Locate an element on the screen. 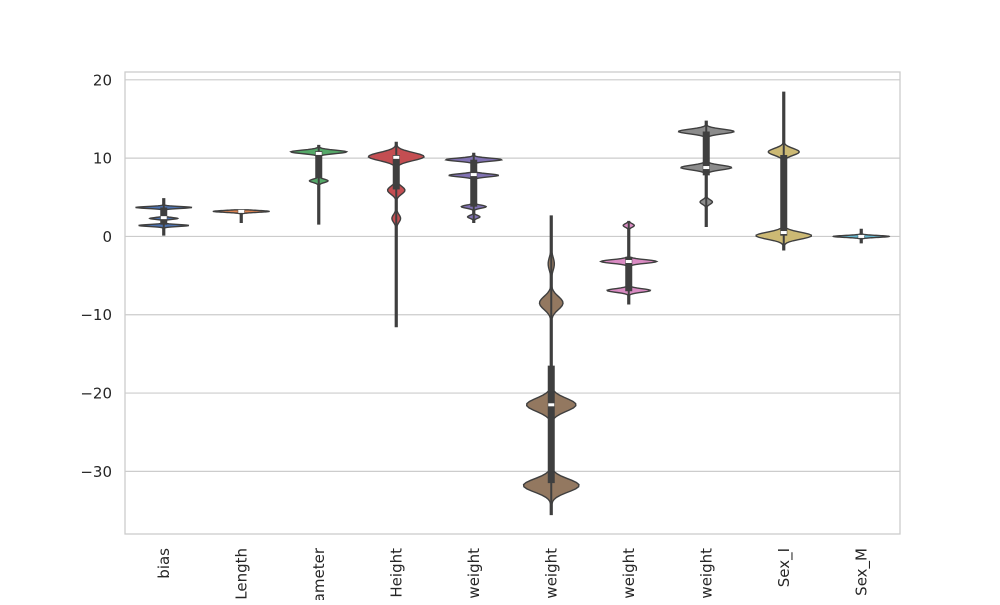 The height and width of the screenshot is (605, 1000). y-tick-label: 10 is located at coordinates (102, 159).